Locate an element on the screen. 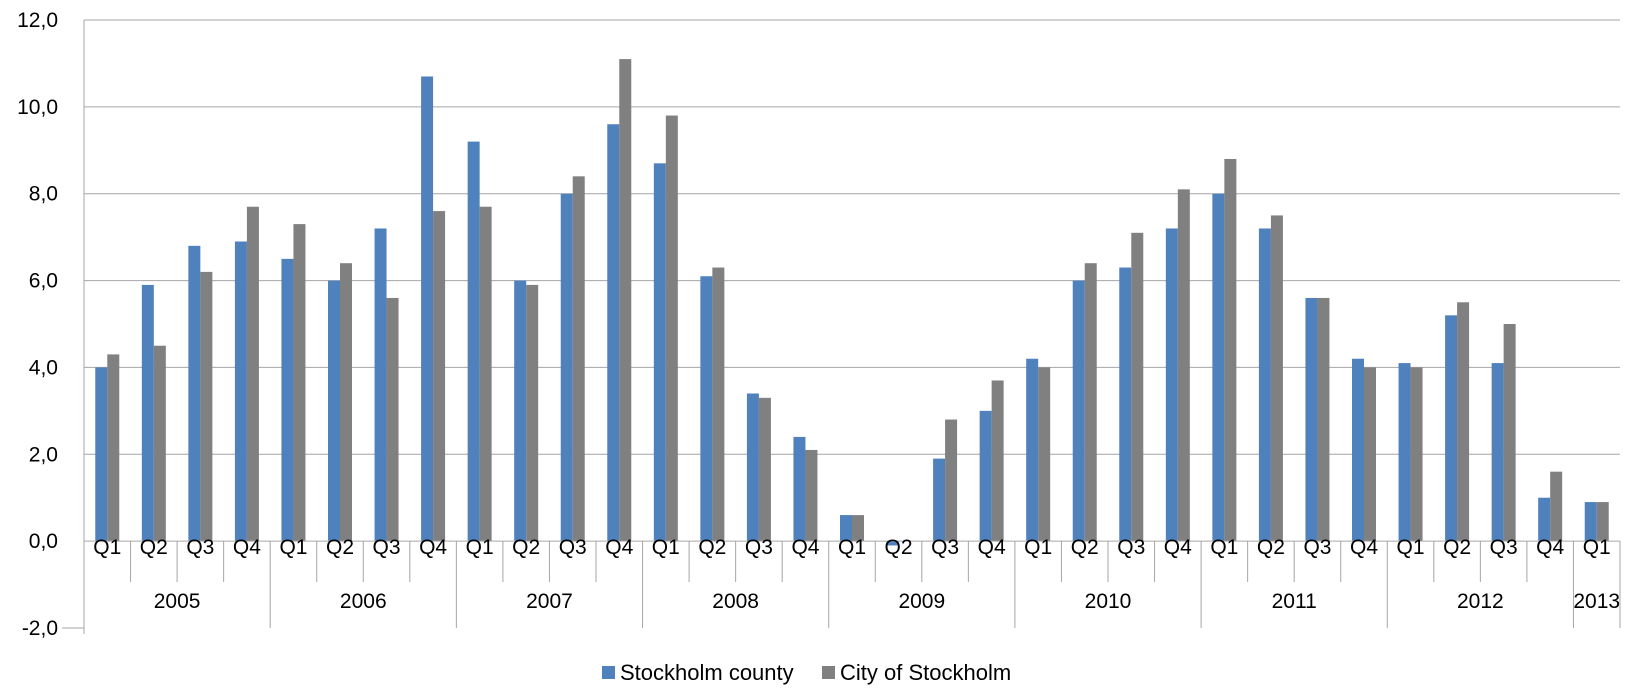 This screenshot has width=1646, height=689. x-tick-label-year: 2005 is located at coordinates (177, 601).